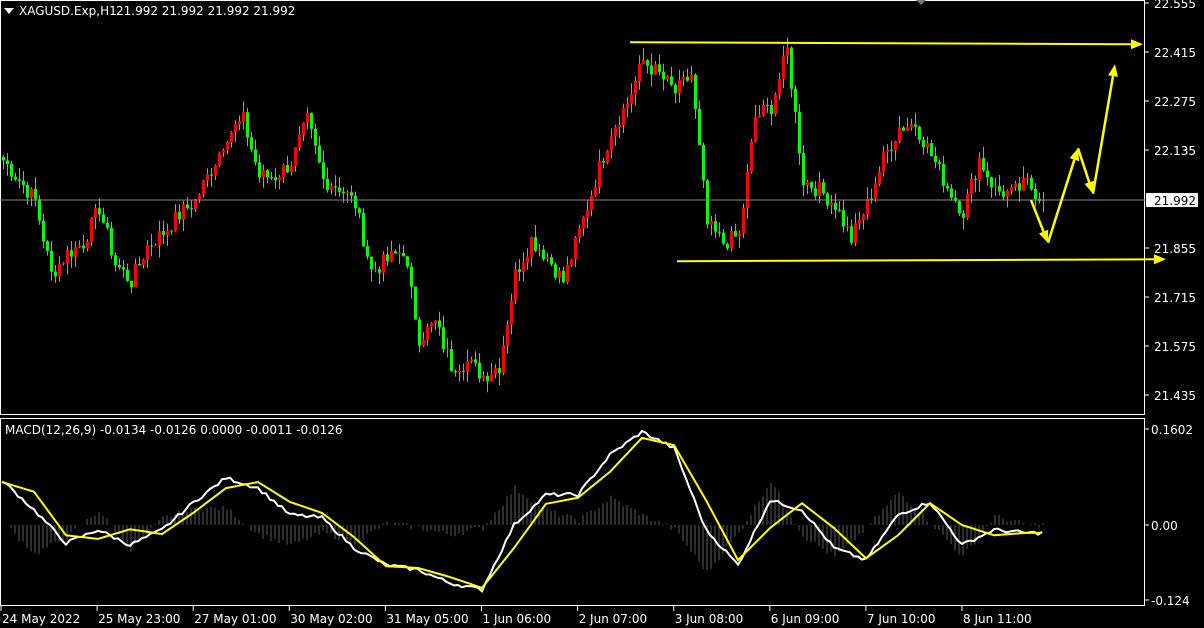 The height and width of the screenshot is (628, 1204). I want to click on ohlc-label: 21.992 21.992 21.992 21.992, so click(205, 11).